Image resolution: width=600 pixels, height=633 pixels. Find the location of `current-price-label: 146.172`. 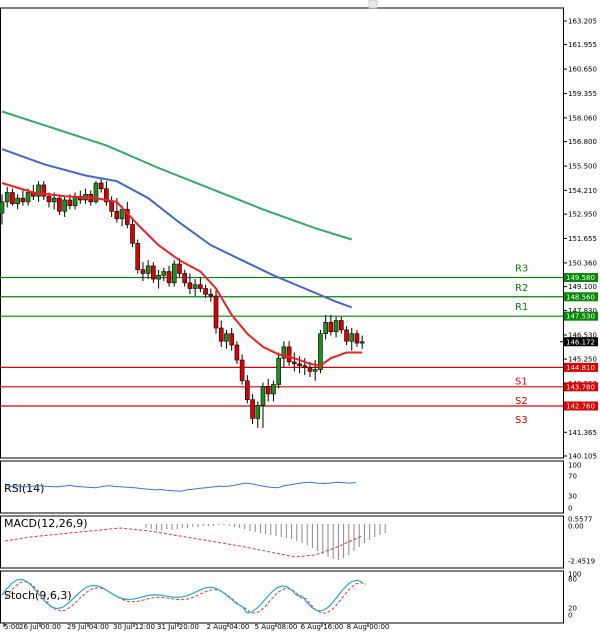

current-price-label: 146.172 is located at coordinates (580, 342).